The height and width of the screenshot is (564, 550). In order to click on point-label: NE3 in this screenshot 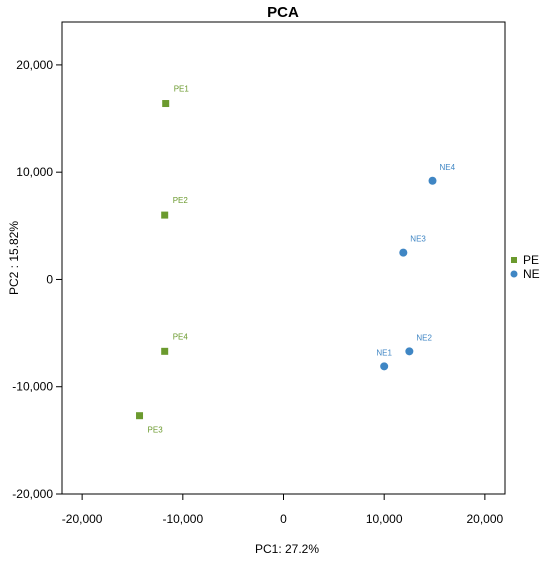, I will do `click(418, 239)`.